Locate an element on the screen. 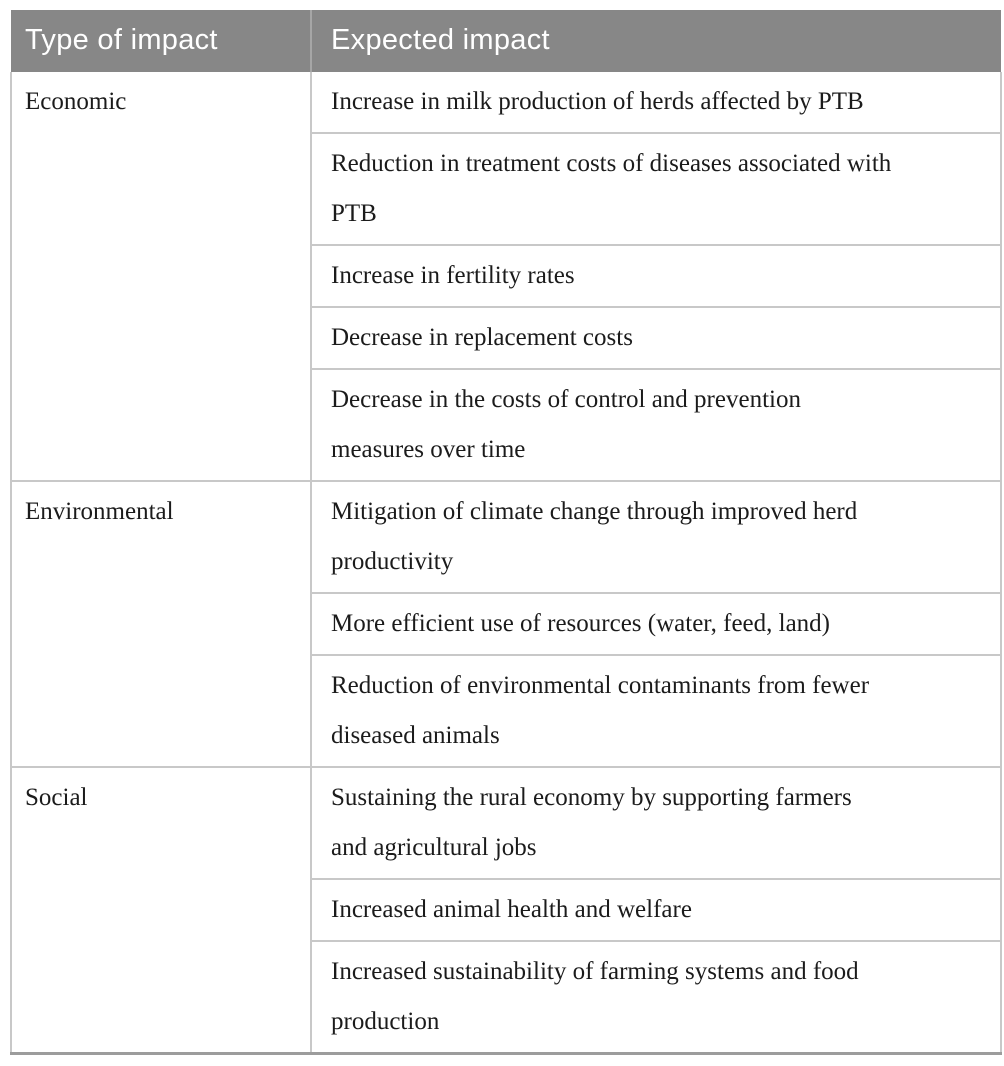 Image resolution: width=1004 pixels, height=1066 pixels. impact-type-economic: Economic is located at coordinates (160, 276).